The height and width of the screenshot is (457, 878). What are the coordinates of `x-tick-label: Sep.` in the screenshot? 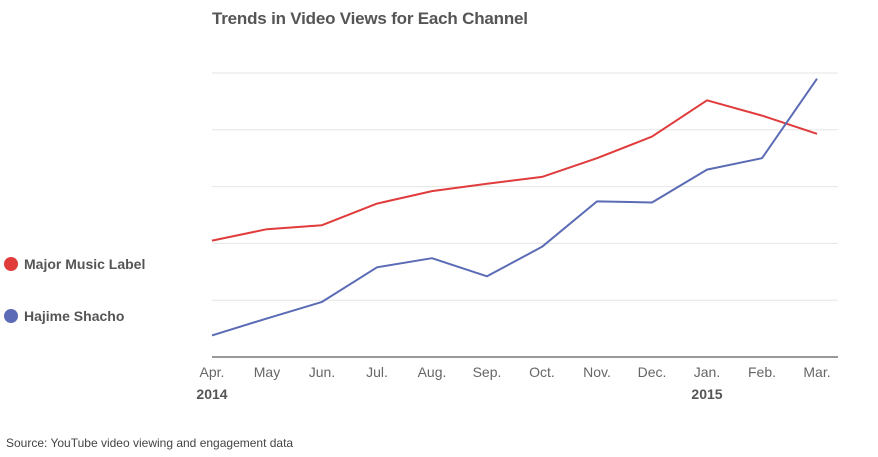 It's located at (487, 372).